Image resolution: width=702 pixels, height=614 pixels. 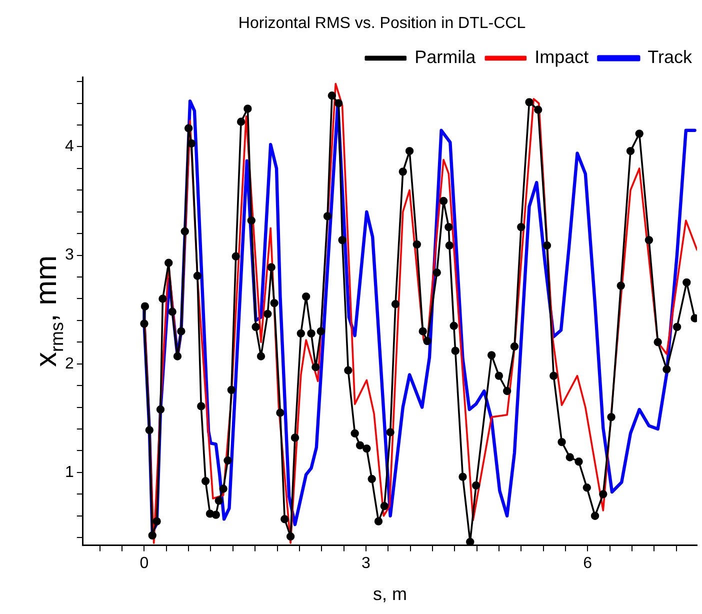 What do you see at coordinates (587, 563) in the screenshot?
I see `x-tick-label: 6` at bounding box center [587, 563].